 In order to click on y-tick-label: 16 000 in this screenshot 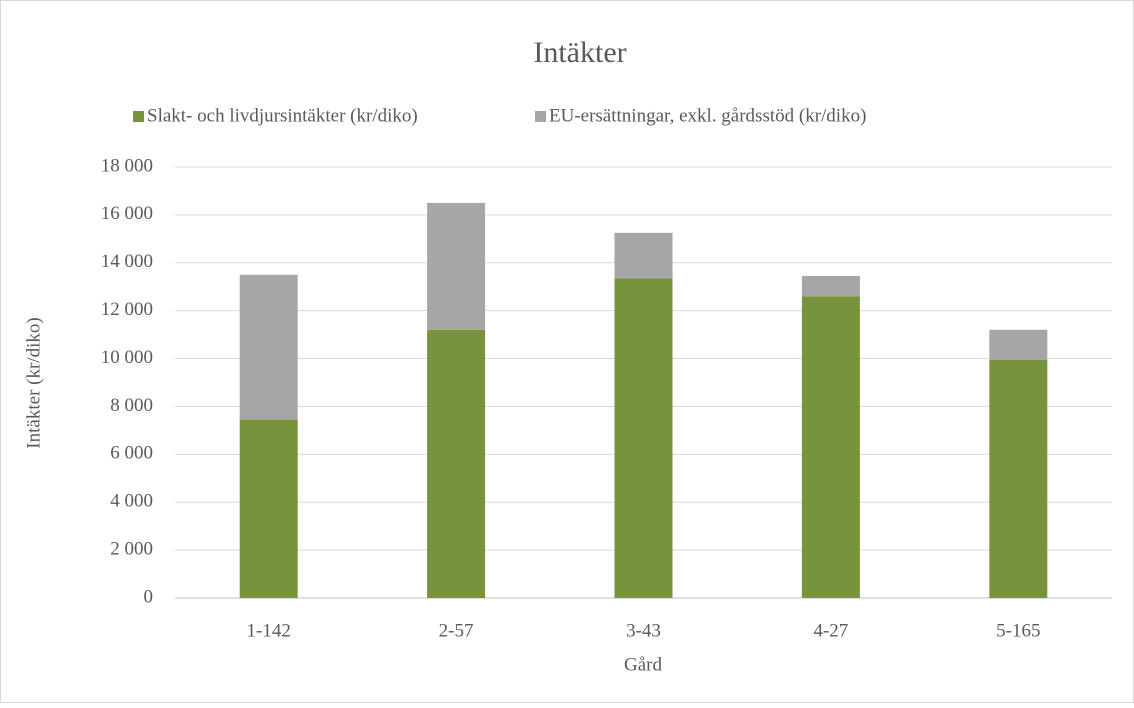, I will do `click(127, 213)`.